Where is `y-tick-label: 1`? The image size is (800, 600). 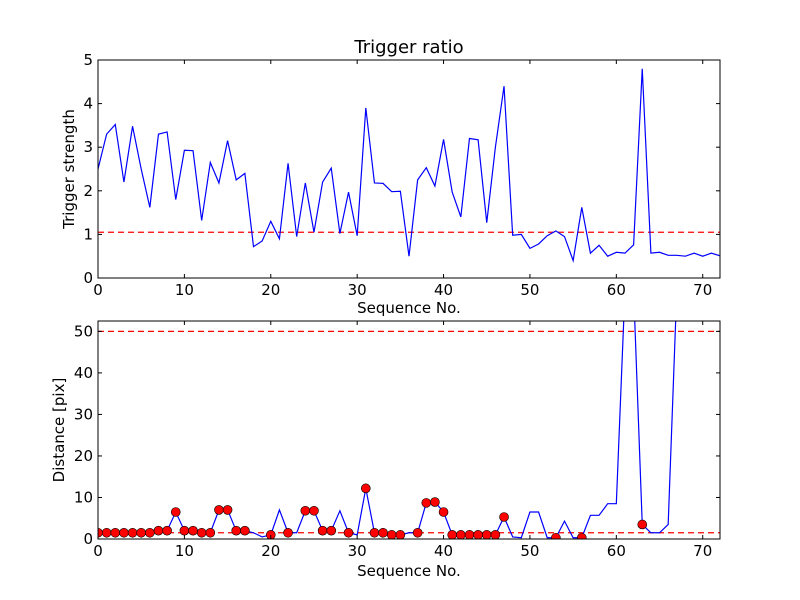 y-tick-label: 1 is located at coordinates (88, 234).